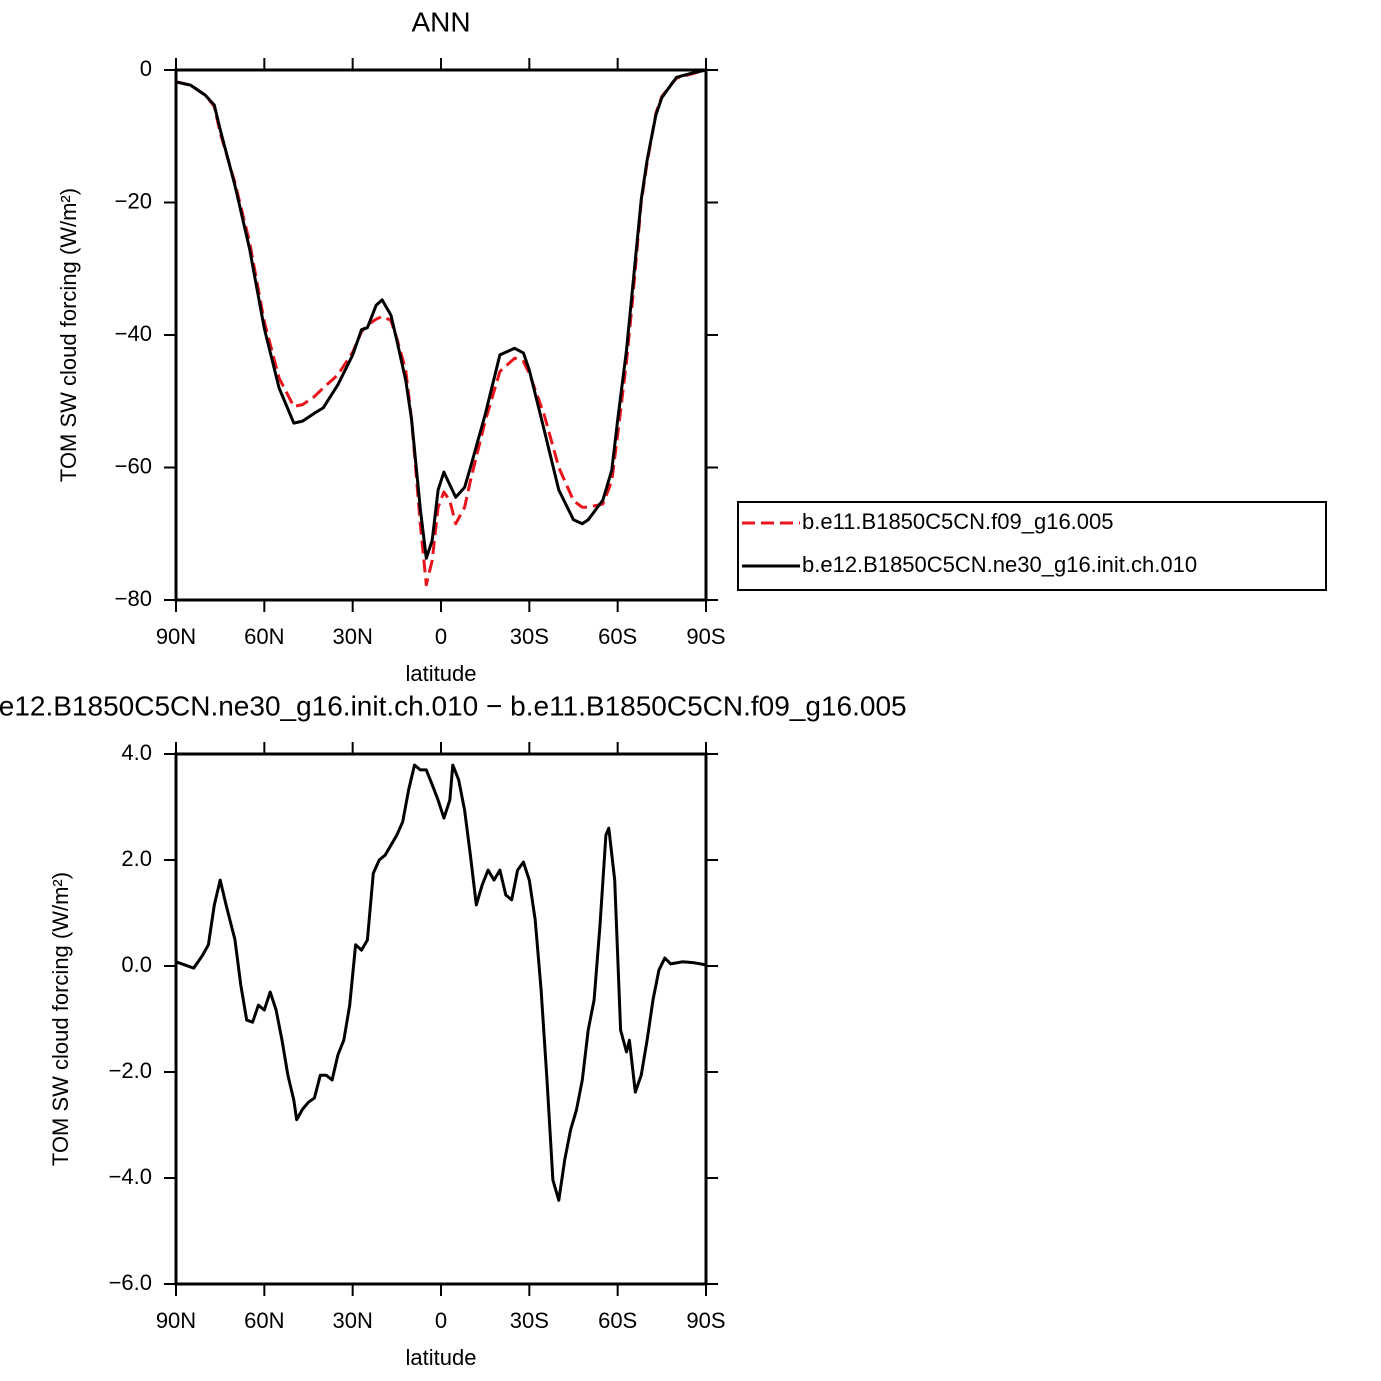 The height and width of the screenshot is (1381, 1381). What do you see at coordinates (136, 858) in the screenshot?
I see `y-tick-label: 2.0` at bounding box center [136, 858].